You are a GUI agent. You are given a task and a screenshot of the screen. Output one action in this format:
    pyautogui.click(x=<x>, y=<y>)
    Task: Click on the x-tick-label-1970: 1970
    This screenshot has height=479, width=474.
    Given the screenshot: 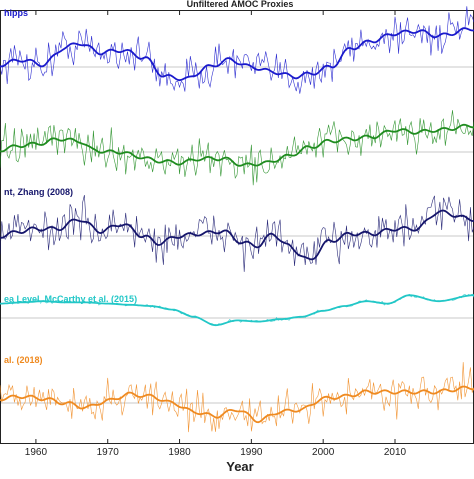 What is the action you would take?
    pyautogui.click(x=108, y=452)
    